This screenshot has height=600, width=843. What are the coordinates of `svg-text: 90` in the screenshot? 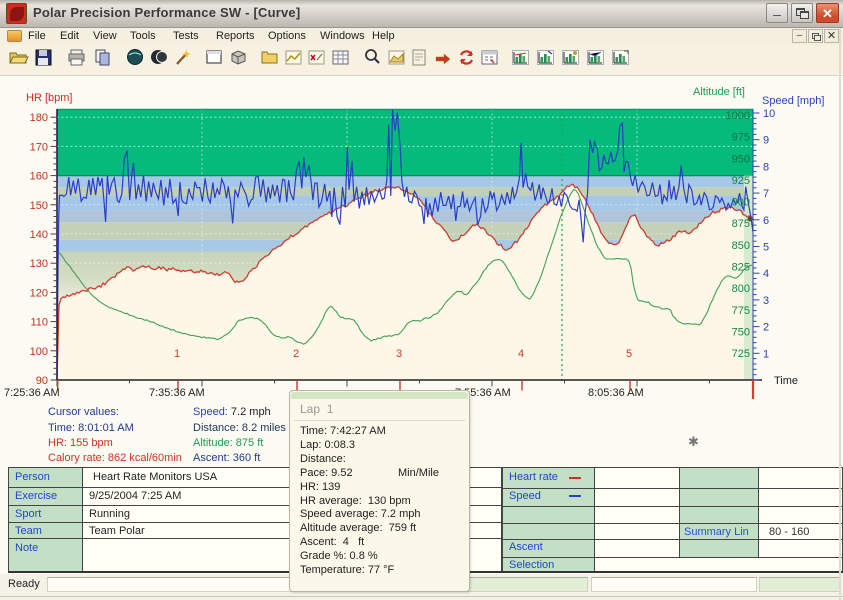 It's located at (42, 381).